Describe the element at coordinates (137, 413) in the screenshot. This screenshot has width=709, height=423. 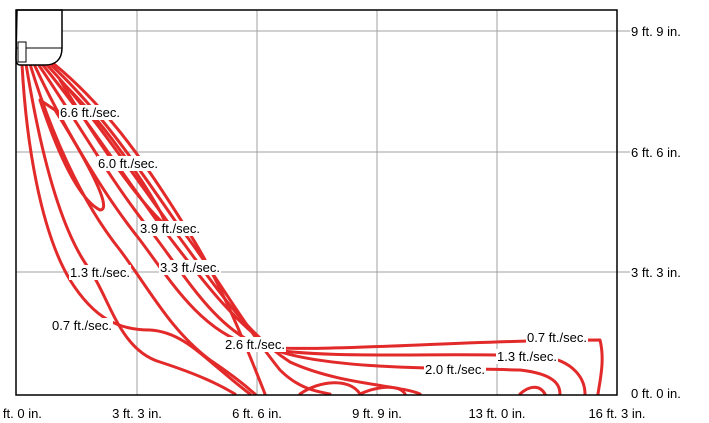
I see `x-axis-label: 3 ft. 3 in.` at that location.